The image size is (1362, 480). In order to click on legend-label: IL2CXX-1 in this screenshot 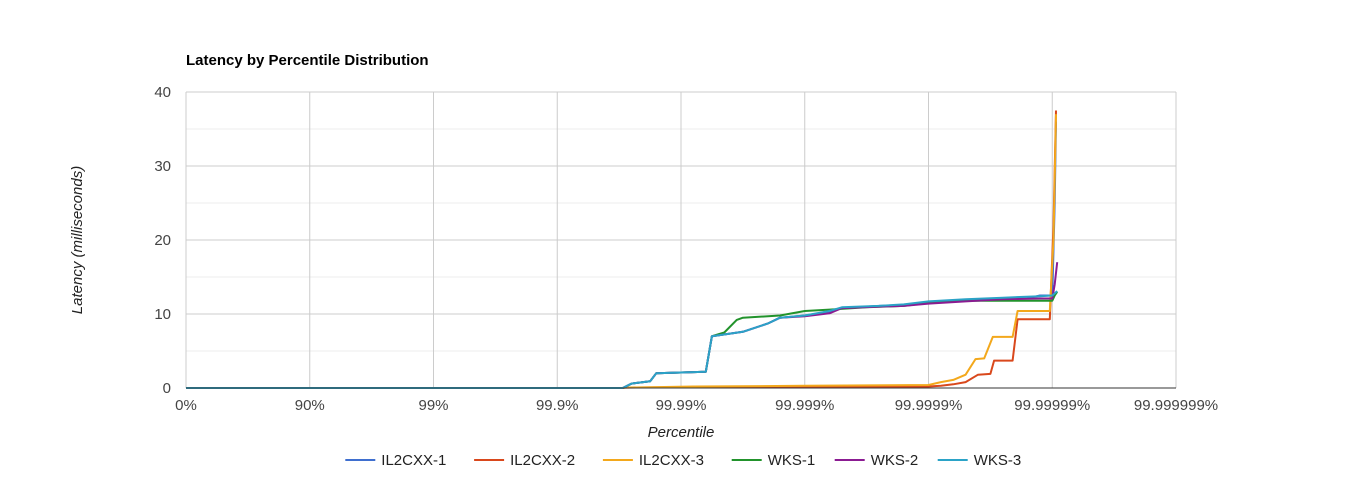, I will do `click(413, 460)`.